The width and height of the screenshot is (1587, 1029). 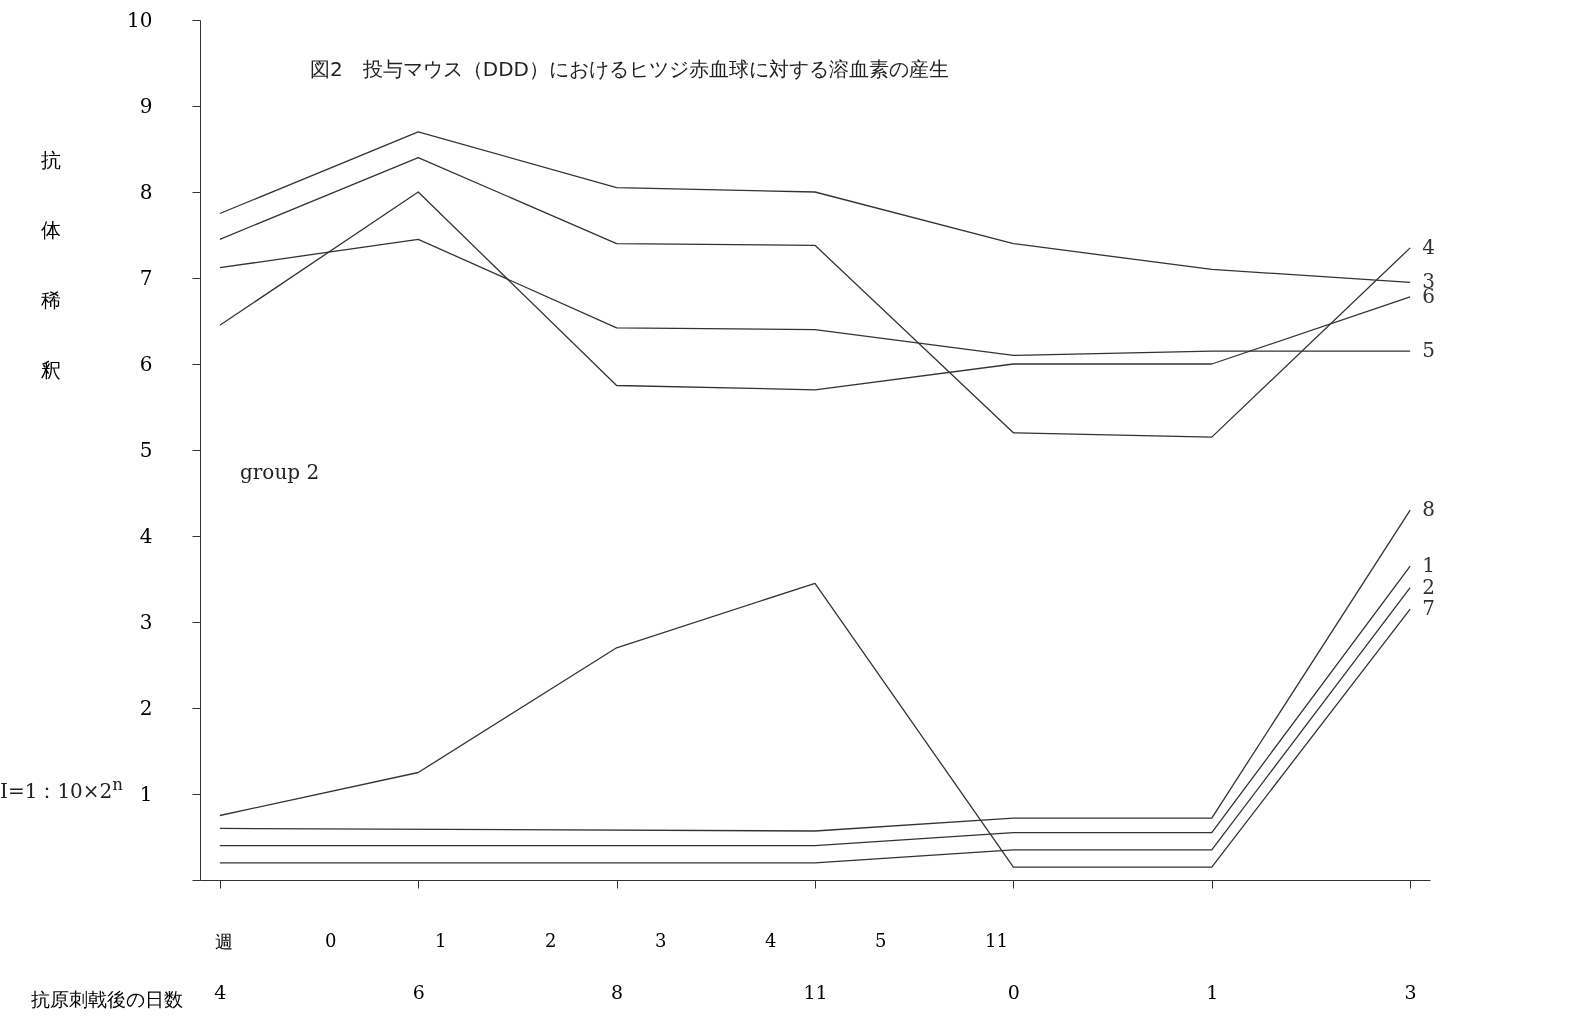 What do you see at coordinates (146, 535) in the screenshot?
I see `y-tick-label: 4` at bounding box center [146, 535].